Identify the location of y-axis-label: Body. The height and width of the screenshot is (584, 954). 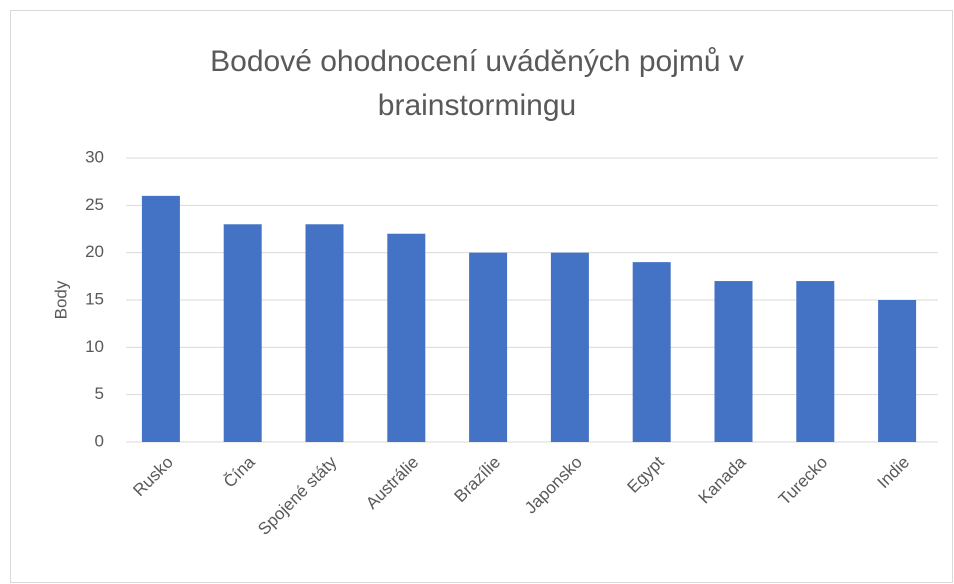
(60, 299).